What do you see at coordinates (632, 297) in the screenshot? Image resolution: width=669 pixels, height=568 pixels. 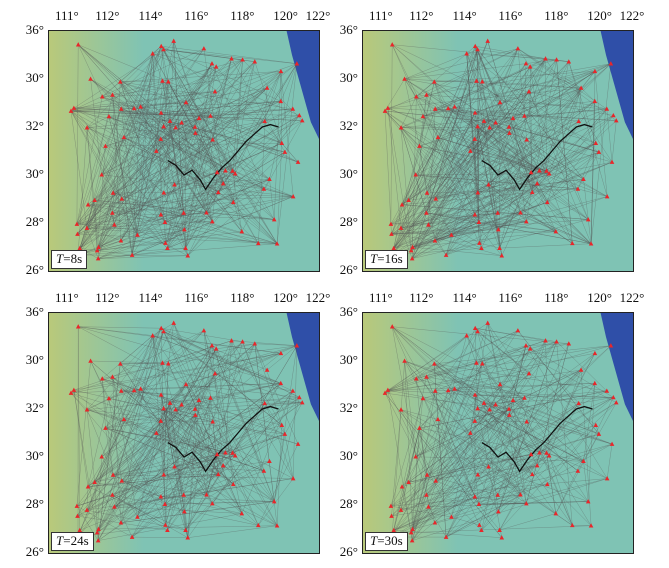 I see `lon-tick-label: 122°` at bounding box center [632, 297].